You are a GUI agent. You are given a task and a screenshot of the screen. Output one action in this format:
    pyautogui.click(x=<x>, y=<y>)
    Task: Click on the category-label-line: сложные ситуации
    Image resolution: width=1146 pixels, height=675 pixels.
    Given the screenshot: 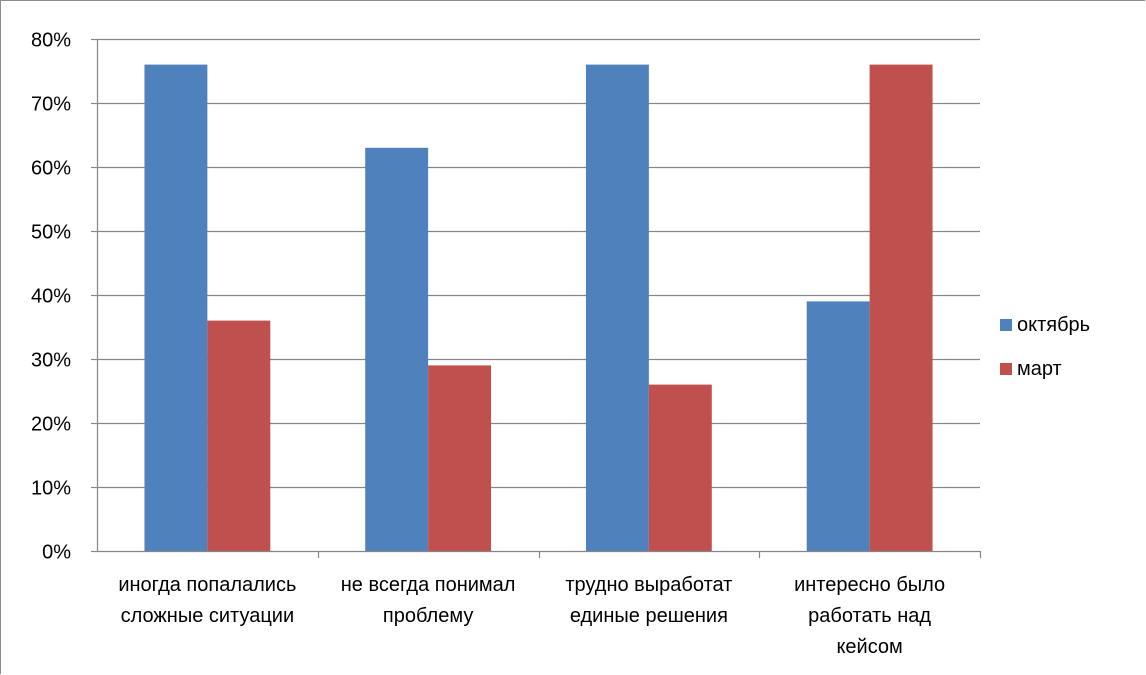 What is the action you would take?
    pyautogui.click(x=208, y=616)
    